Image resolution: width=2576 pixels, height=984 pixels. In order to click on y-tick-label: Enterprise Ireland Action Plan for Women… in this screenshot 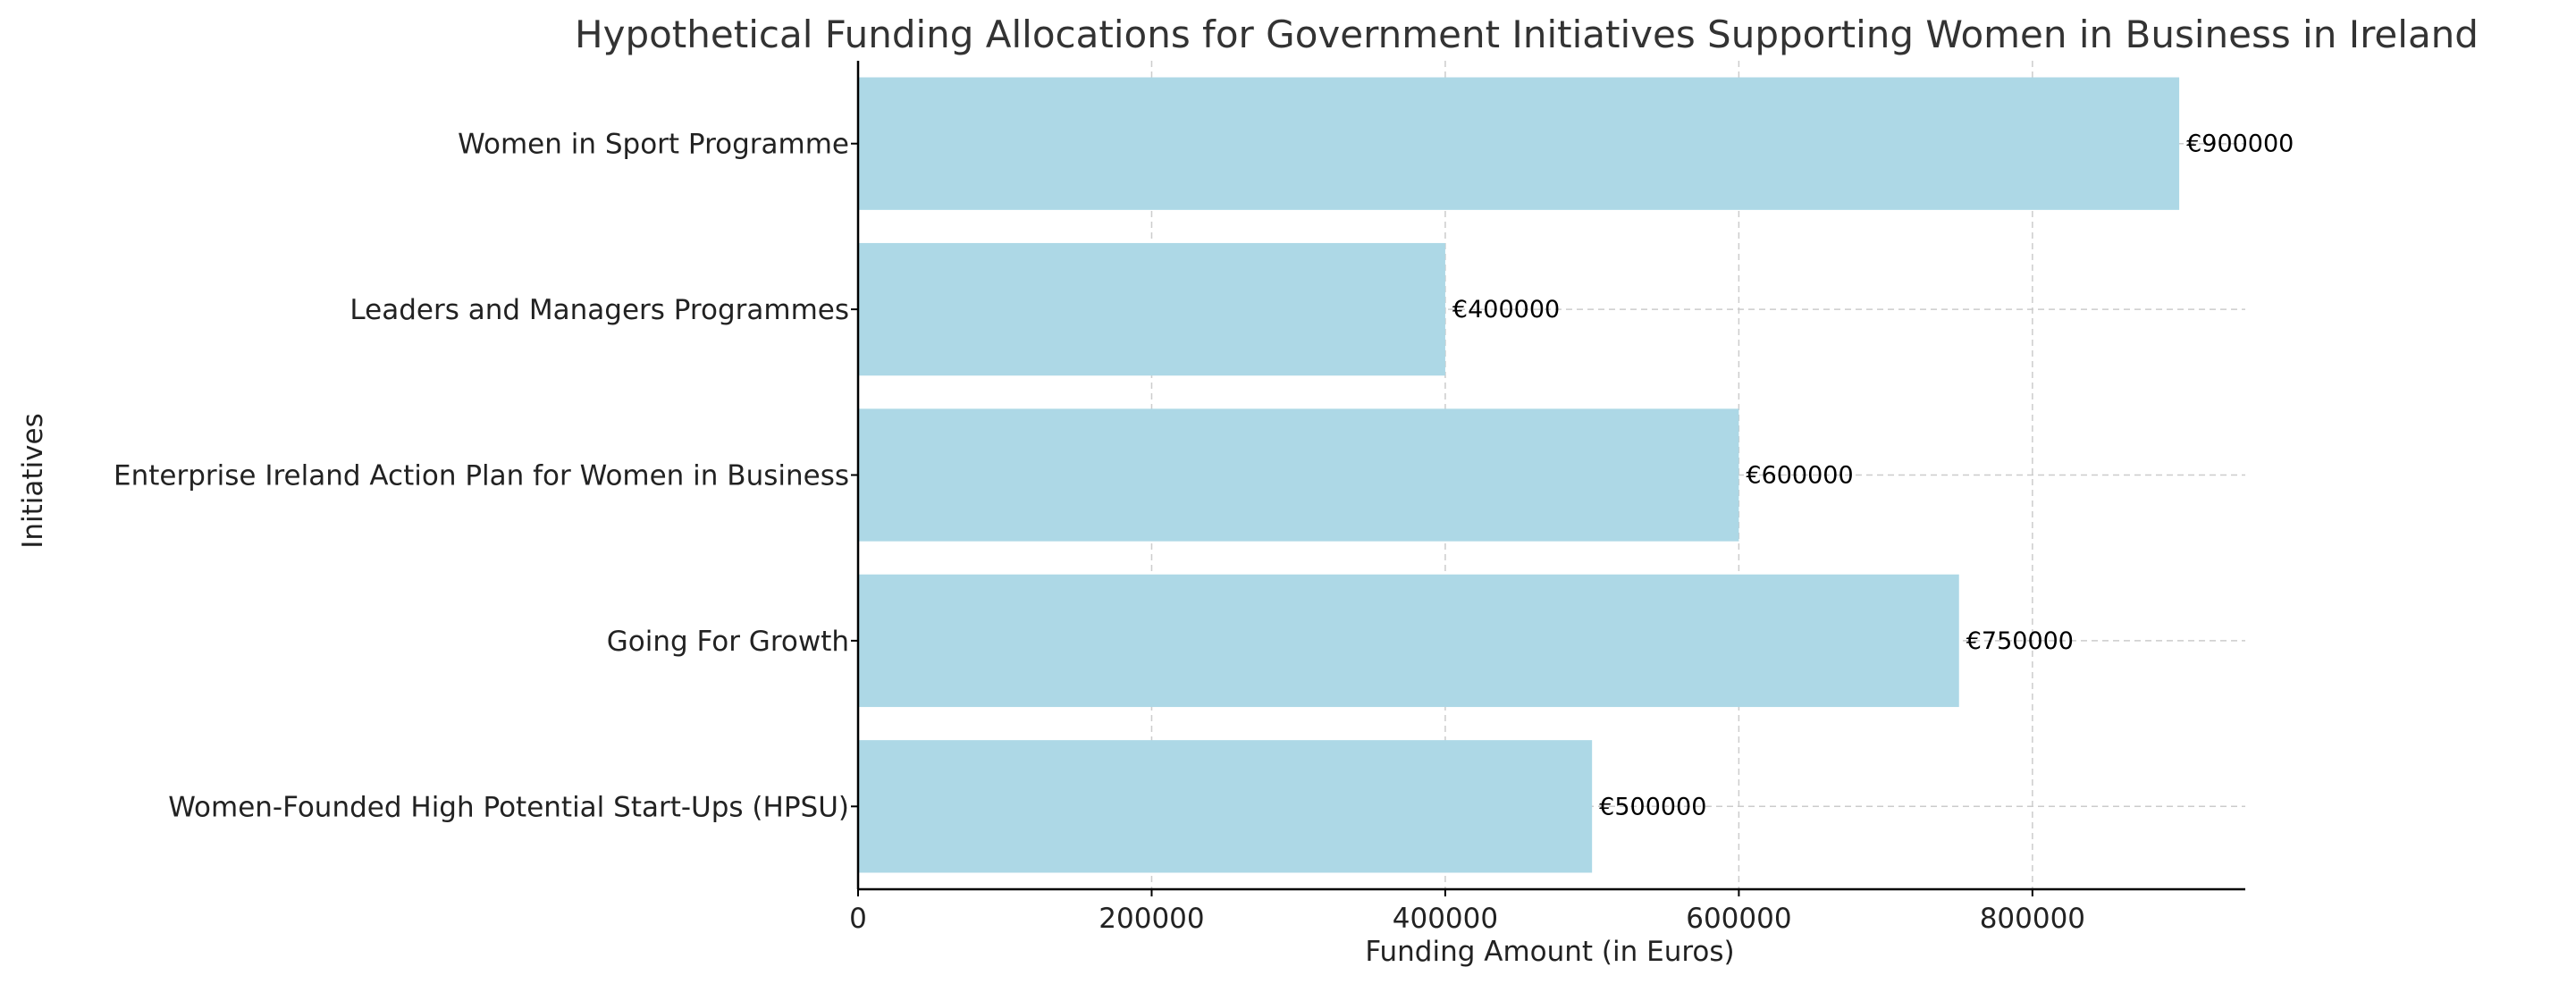, I will do `click(482, 476)`.